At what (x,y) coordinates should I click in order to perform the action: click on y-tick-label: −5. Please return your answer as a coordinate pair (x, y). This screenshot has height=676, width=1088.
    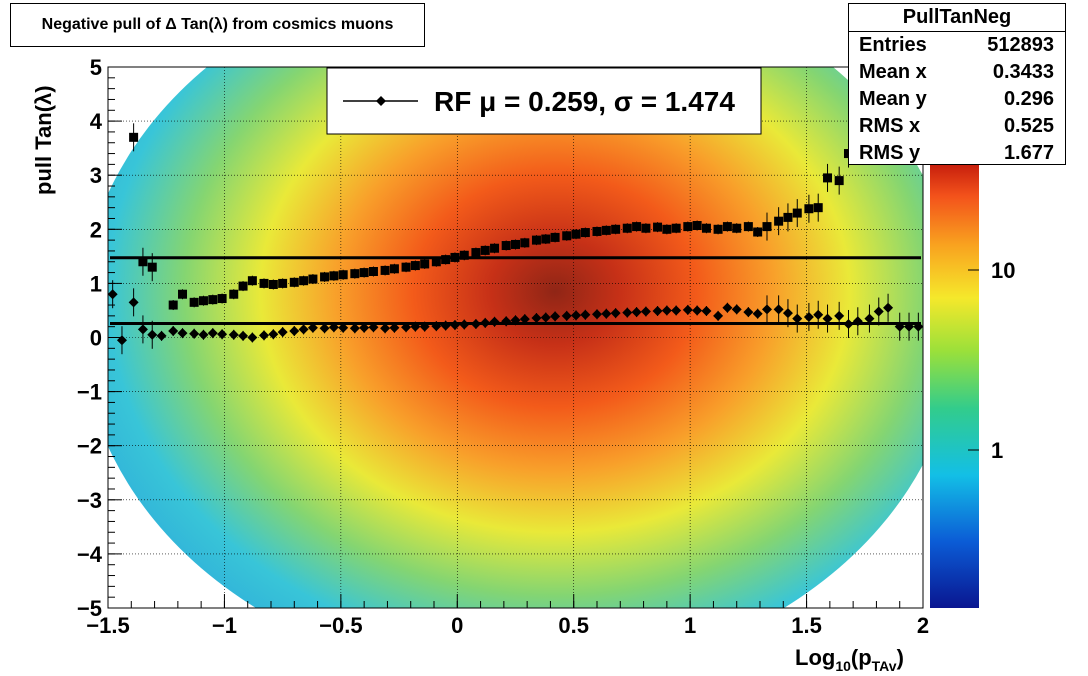
    Looking at the image, I should click on (89, 608).